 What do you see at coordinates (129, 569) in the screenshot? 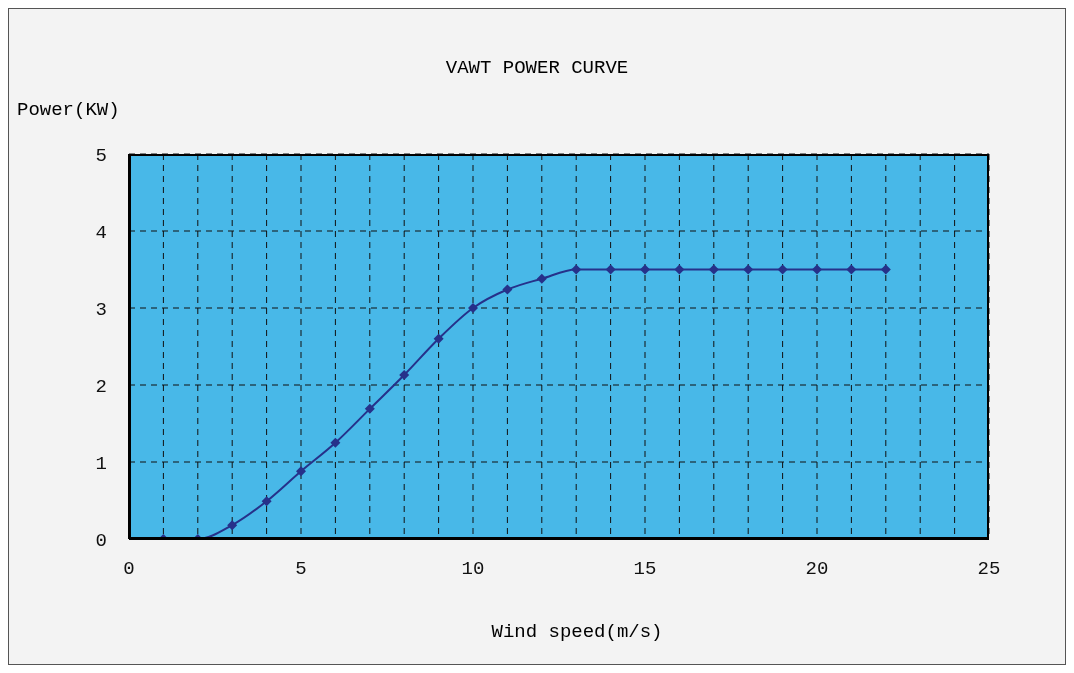
I see `x-tick-label: 0` at bounding box center [129, 569].